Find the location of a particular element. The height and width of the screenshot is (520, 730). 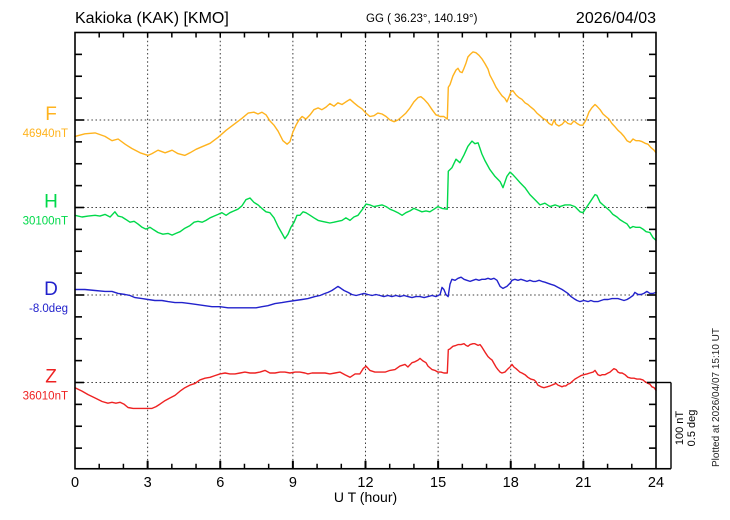

x-tick-labels: 0 3 6 9 12 15 18 21 24 is located at coordinates (367, 483).